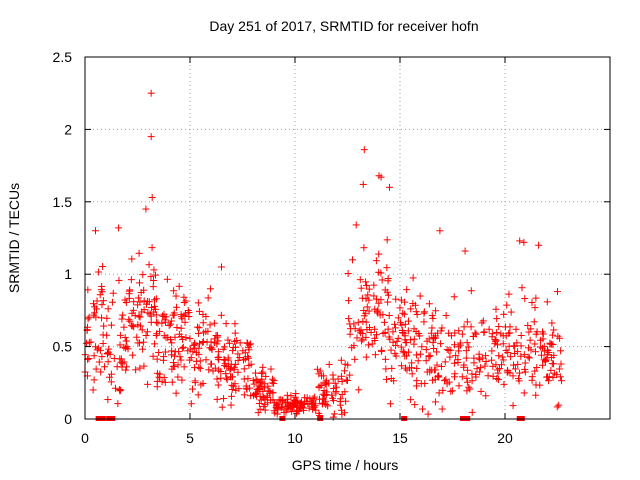 Image resolution: width=640 pixels, height=480 pixels. Describe the element at coordinates (295, 438) in the screenshot. I see `x-tick-label: 10` at that location.